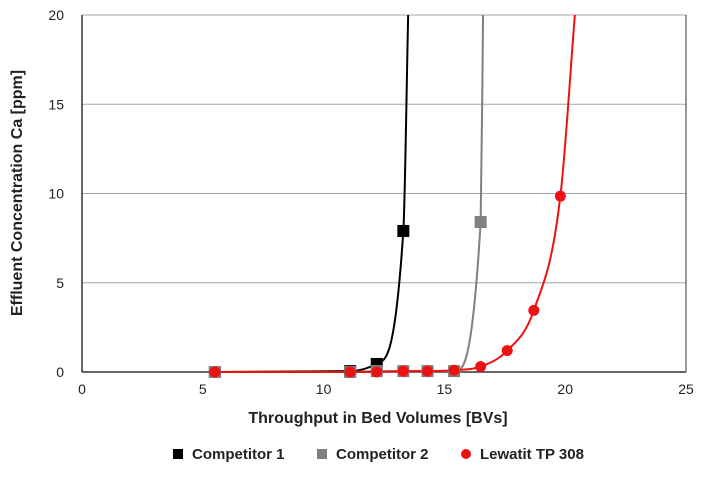  What do you see at coordinates (203, 389) in the screenshot?
I see `x-tick-label: 5` at bounding box center [203, 389].